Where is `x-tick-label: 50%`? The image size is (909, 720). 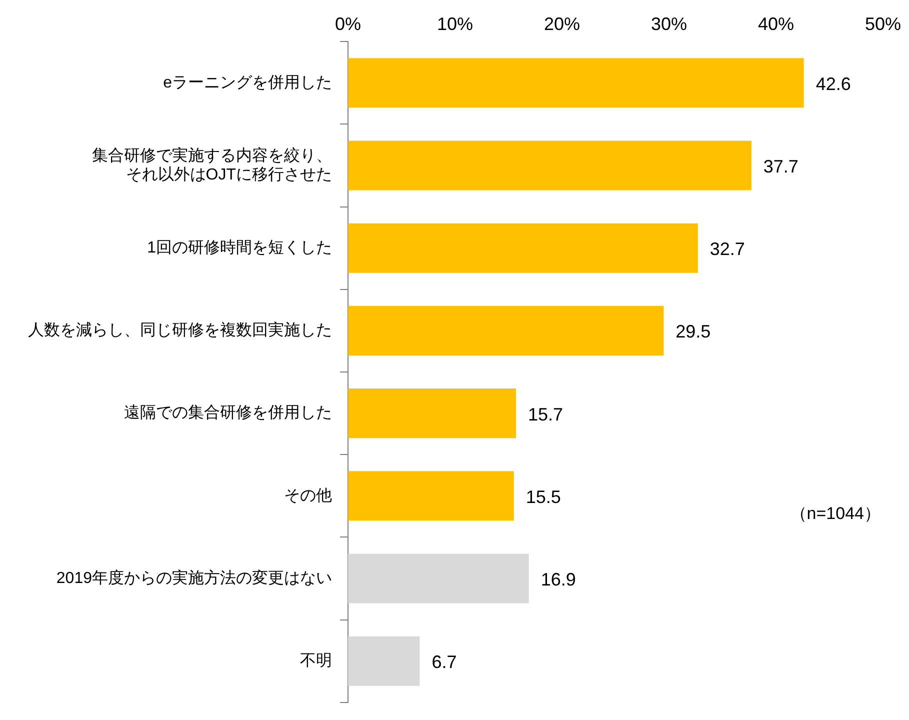
x-tick-label: 50% is located at coordinates (883, 24).